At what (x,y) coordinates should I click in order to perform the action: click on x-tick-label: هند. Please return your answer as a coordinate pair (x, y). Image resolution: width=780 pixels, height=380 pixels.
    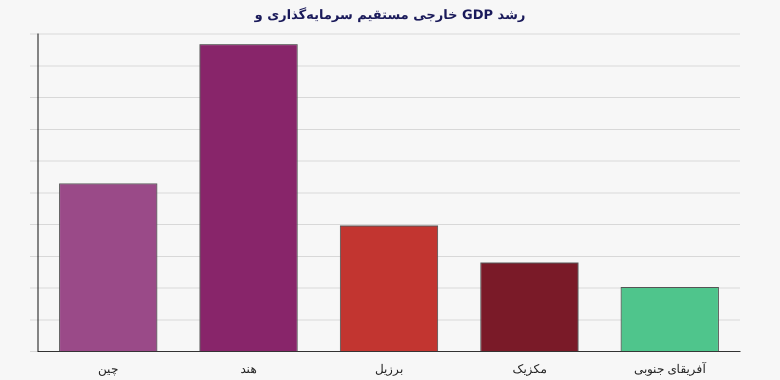
    Looking at the image, I should click on (248, 369).